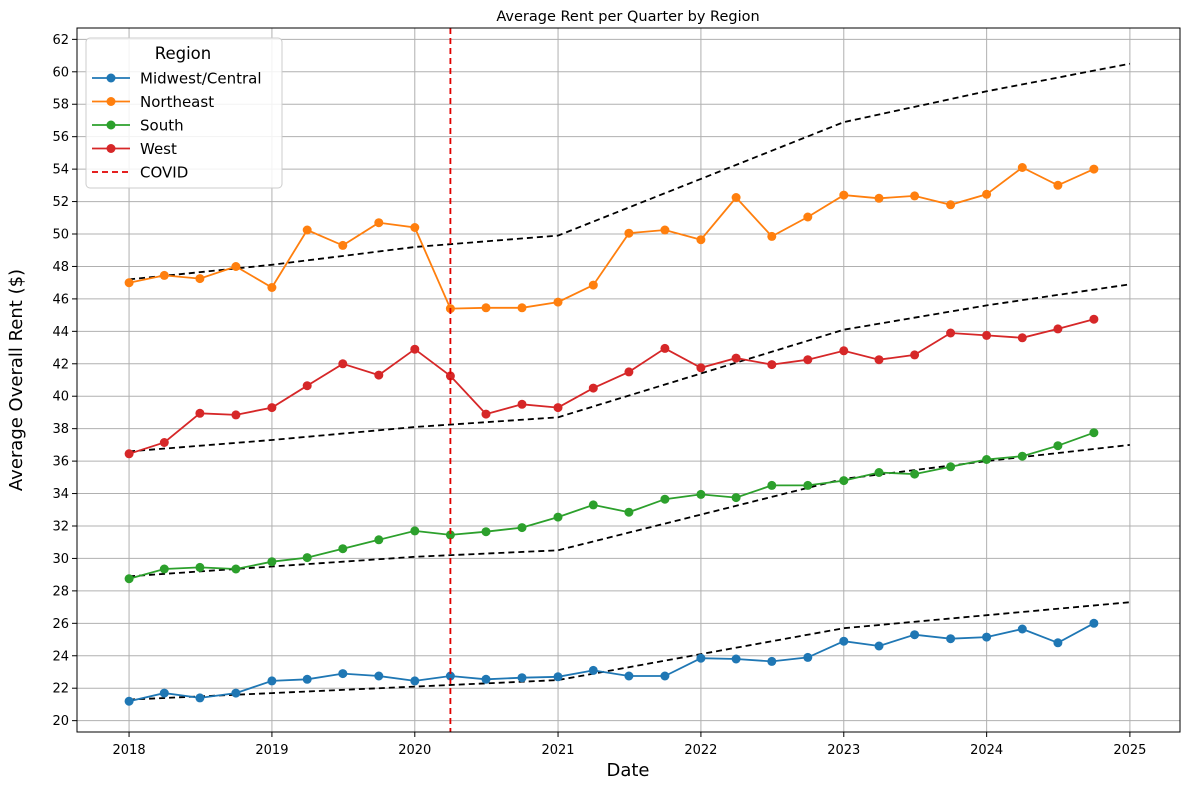 The image size is (1189, 790). I want to click on y-tick-label: 40, so click(60, 397).